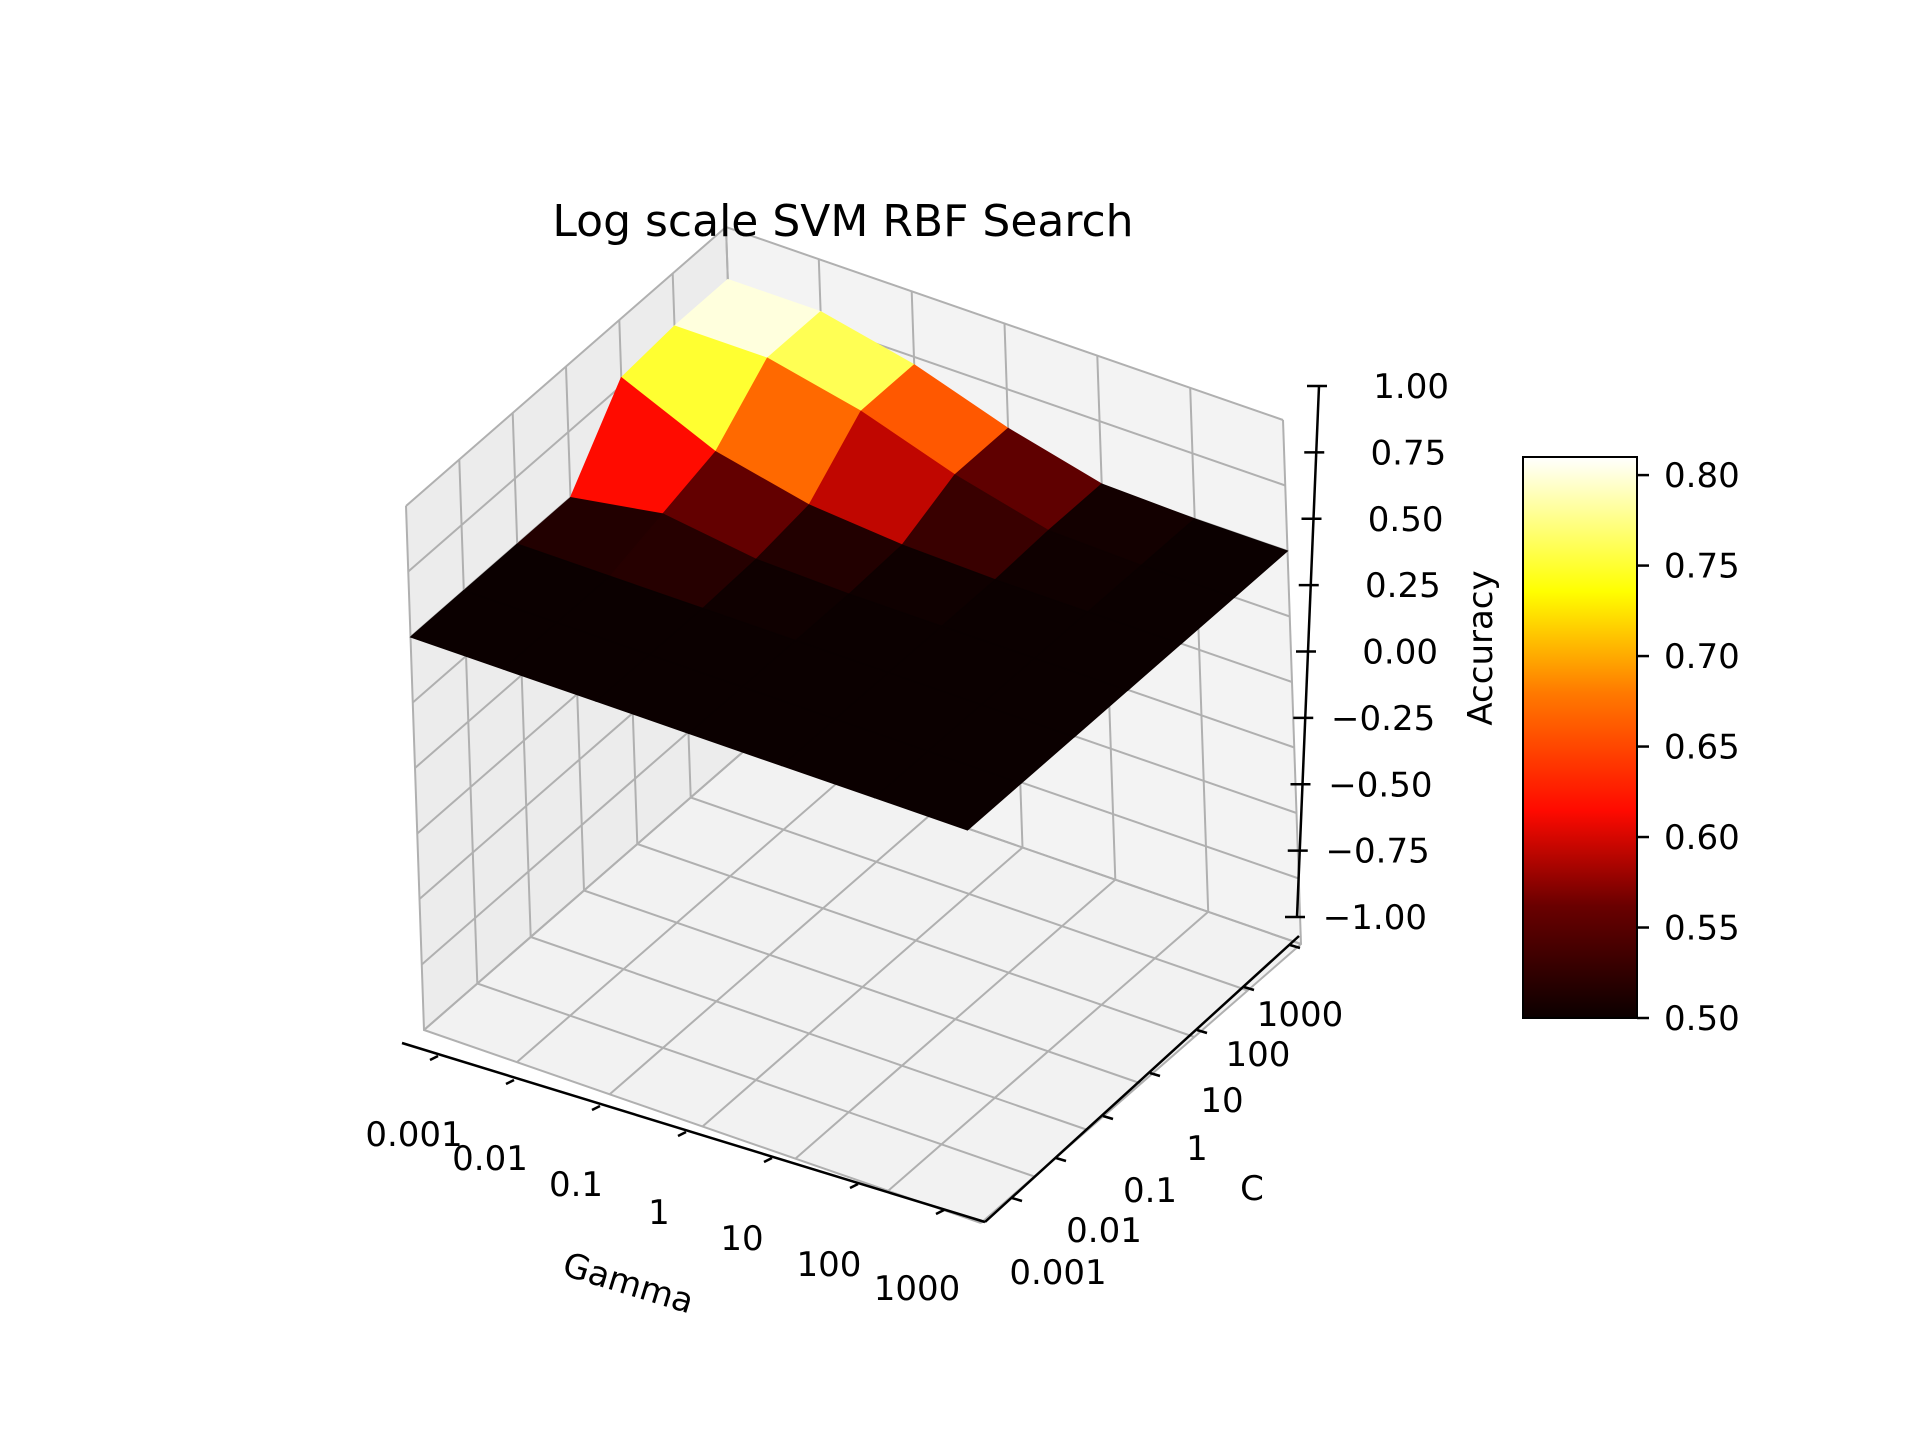  I want to click on grid-line-z, so click(844, 366).